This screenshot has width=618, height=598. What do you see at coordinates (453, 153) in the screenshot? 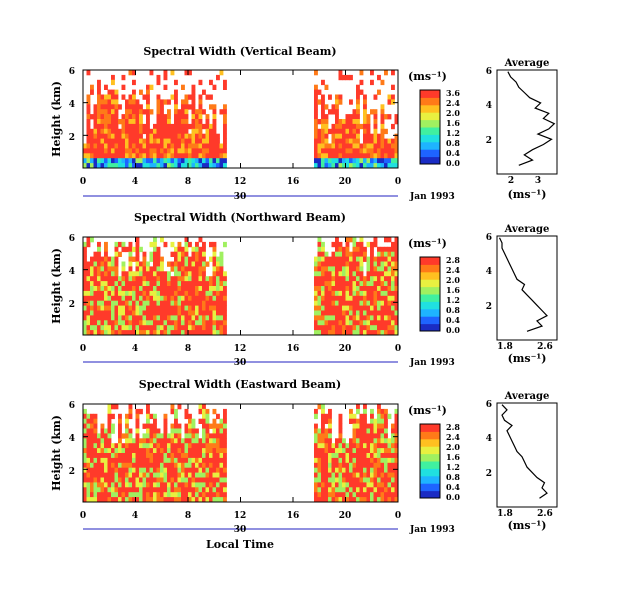
I see `colorbar-tick-label: 0.4` at bounding box center [453, 153].